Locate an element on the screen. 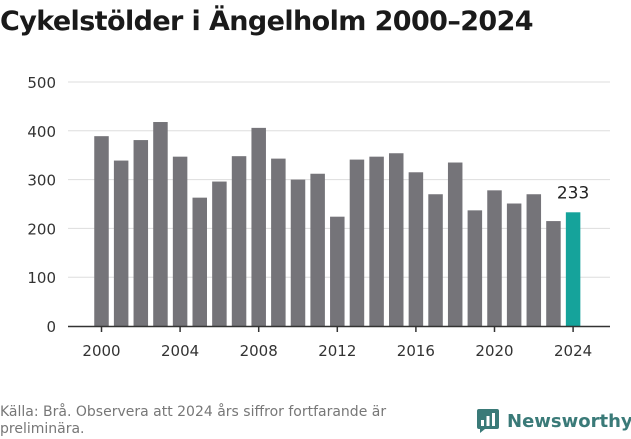 The image size is (631, 439). highlight-value-label: 233 is located at coordinates (573, 193).